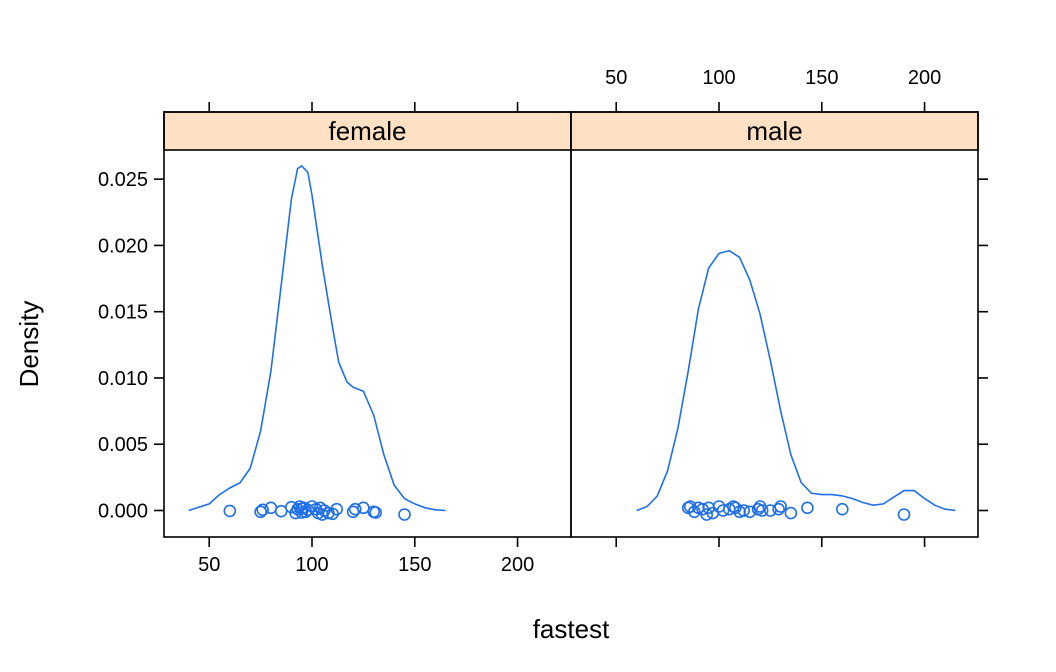 The height and width of the screenshot is (672, 1056). Describe the element at coordinates (123, 246) in the screenshot. I see `y-tick-label: 0.020` at that location.